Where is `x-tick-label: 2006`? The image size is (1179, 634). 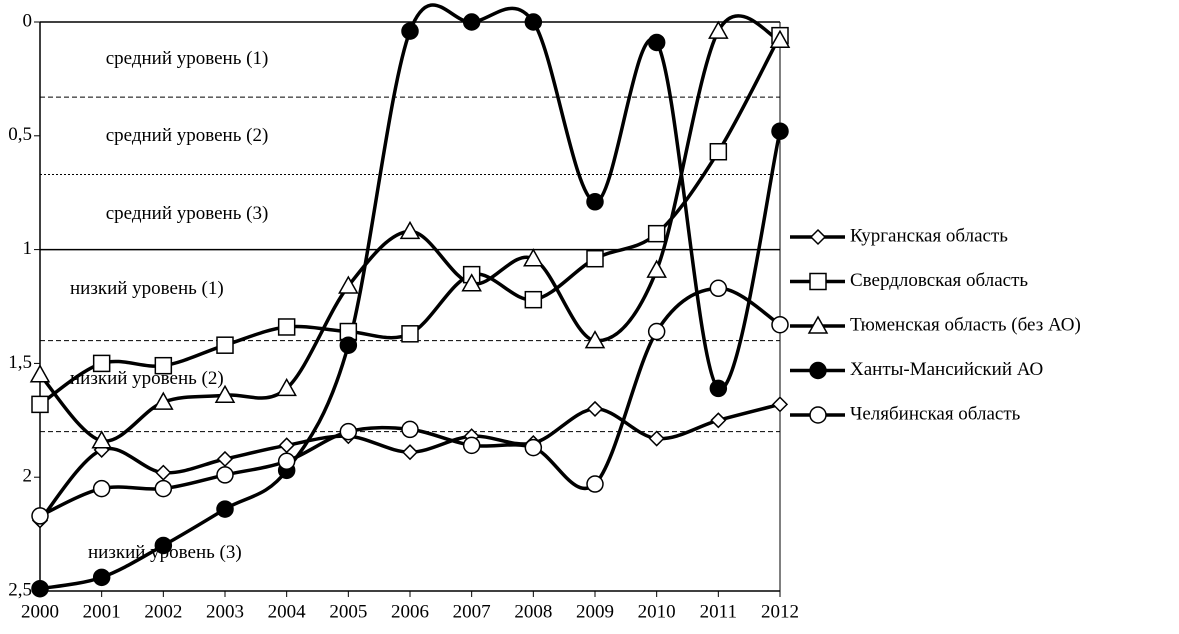 x-tick-label: 2006 is located at coordinates (410, 611).